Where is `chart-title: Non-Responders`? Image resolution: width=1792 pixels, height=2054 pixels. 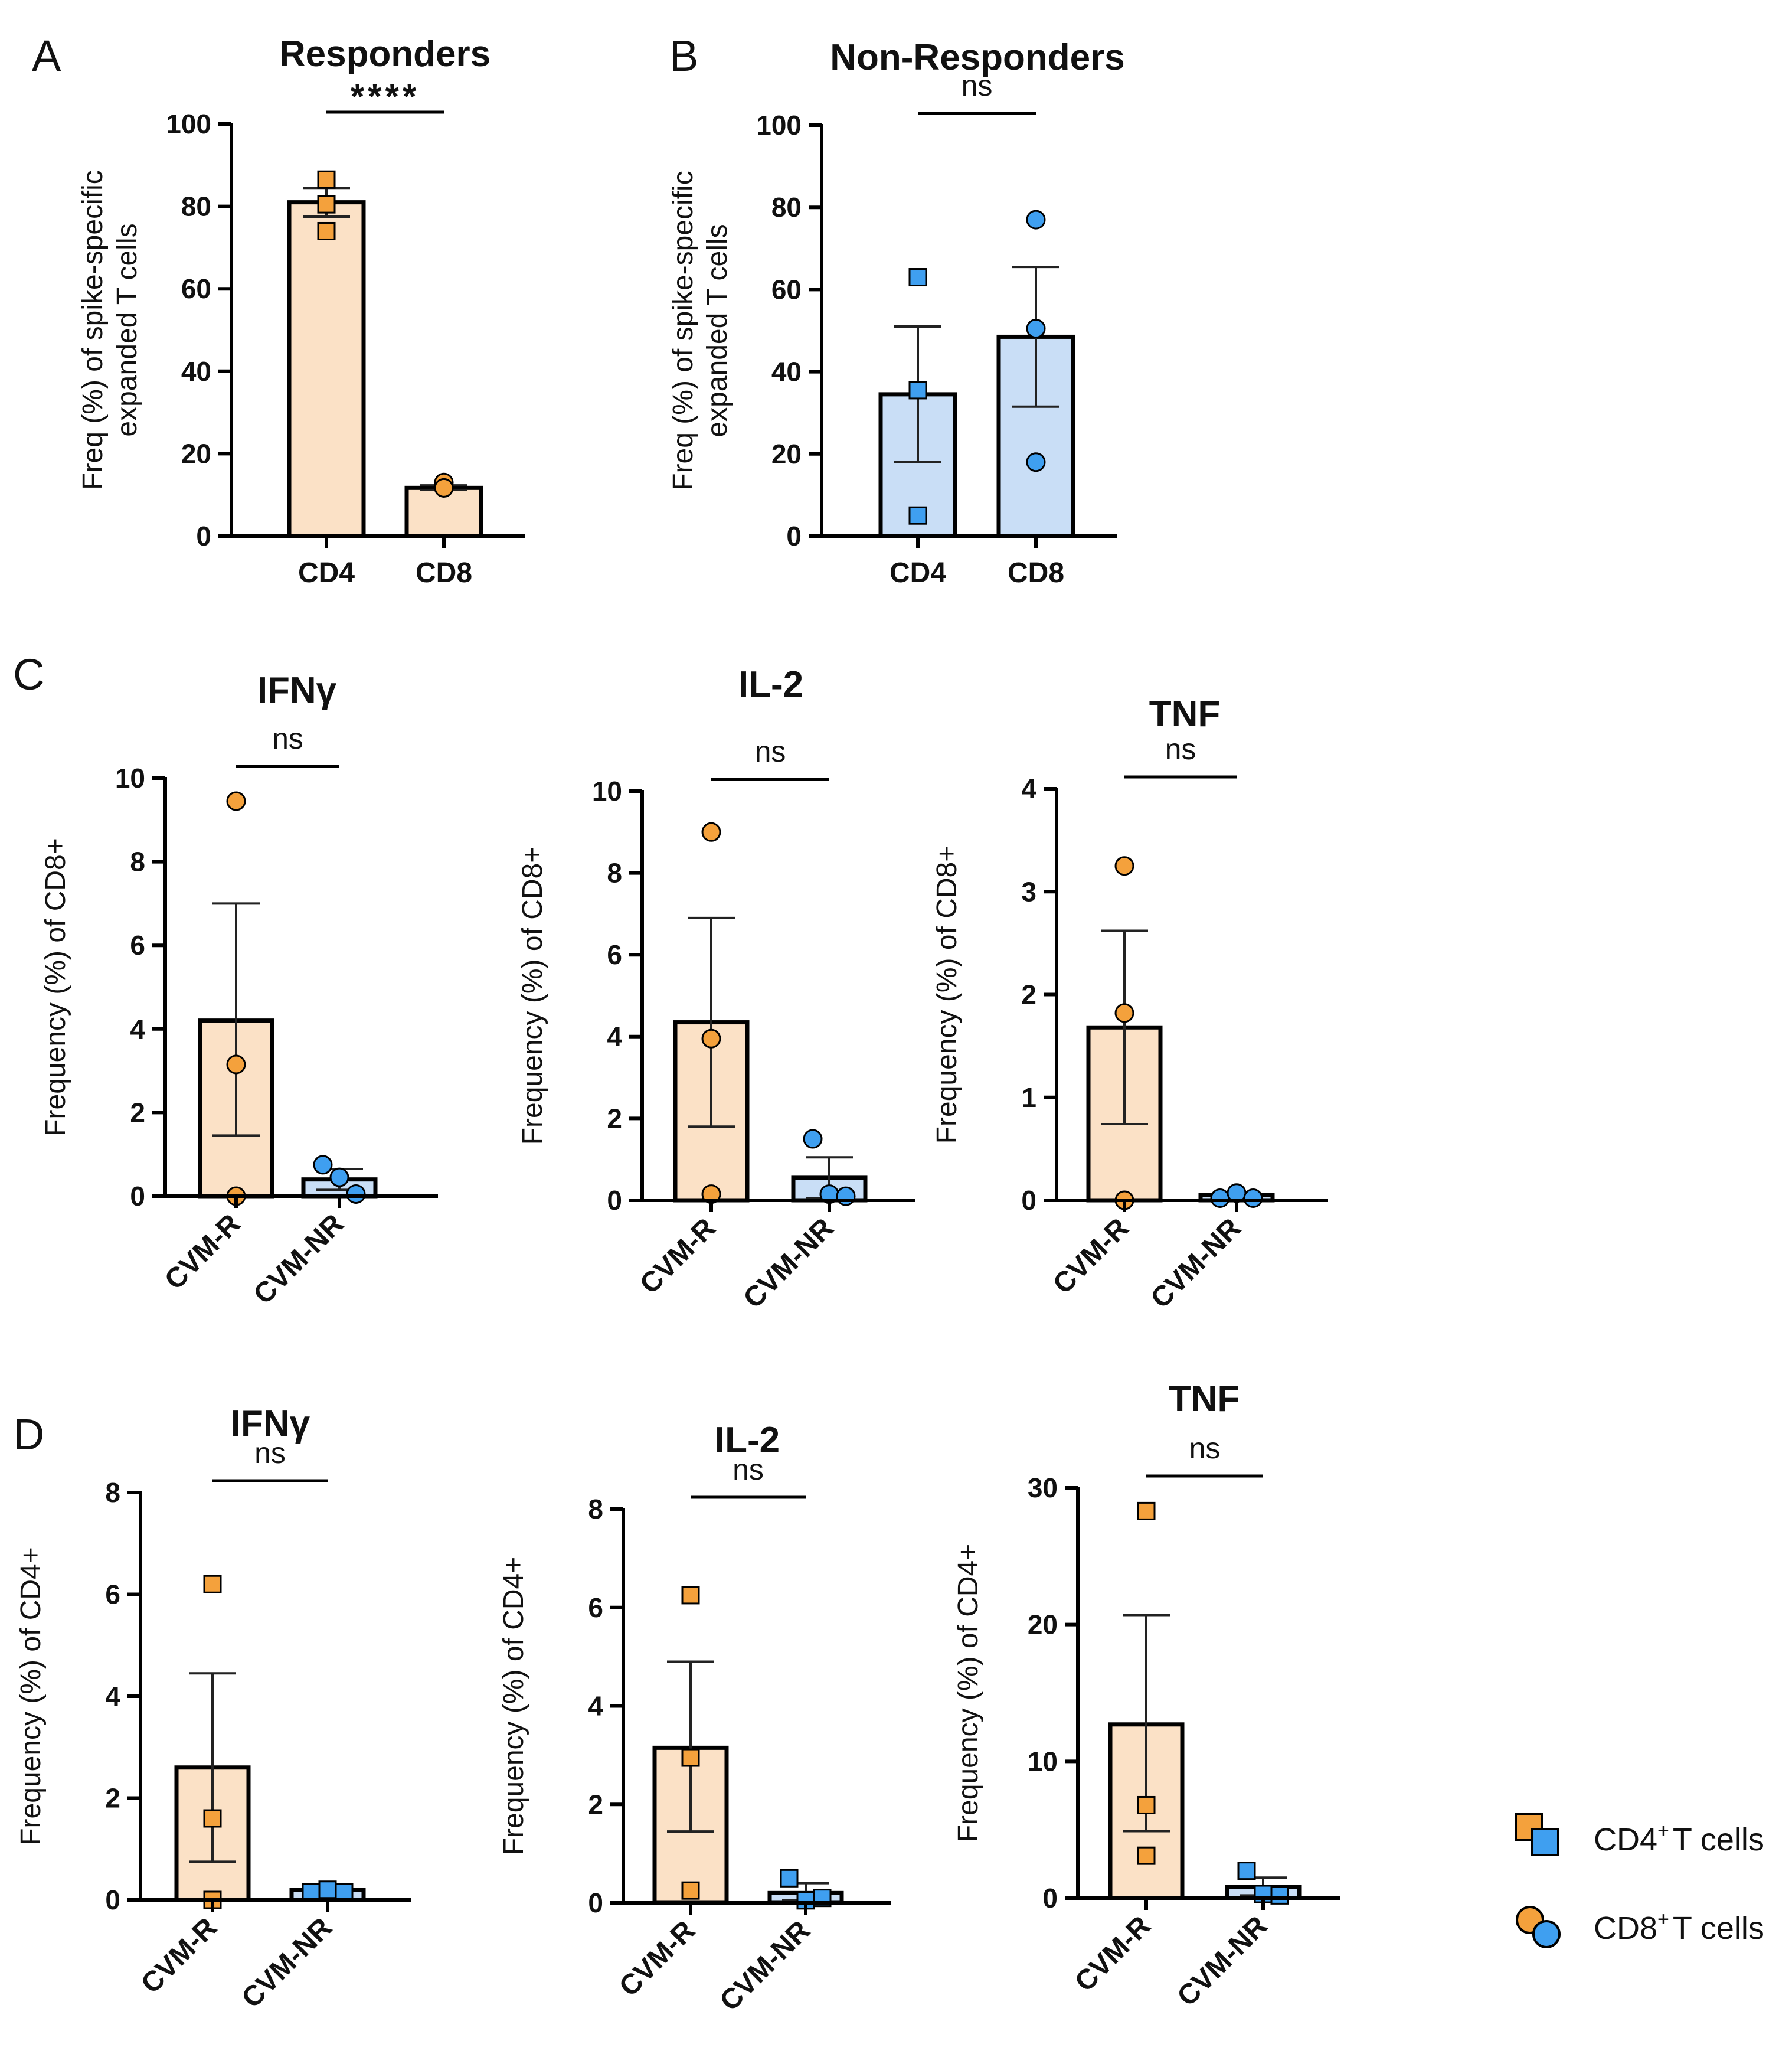 chart-title: Non-Responders is located at coordinates (977, 57).